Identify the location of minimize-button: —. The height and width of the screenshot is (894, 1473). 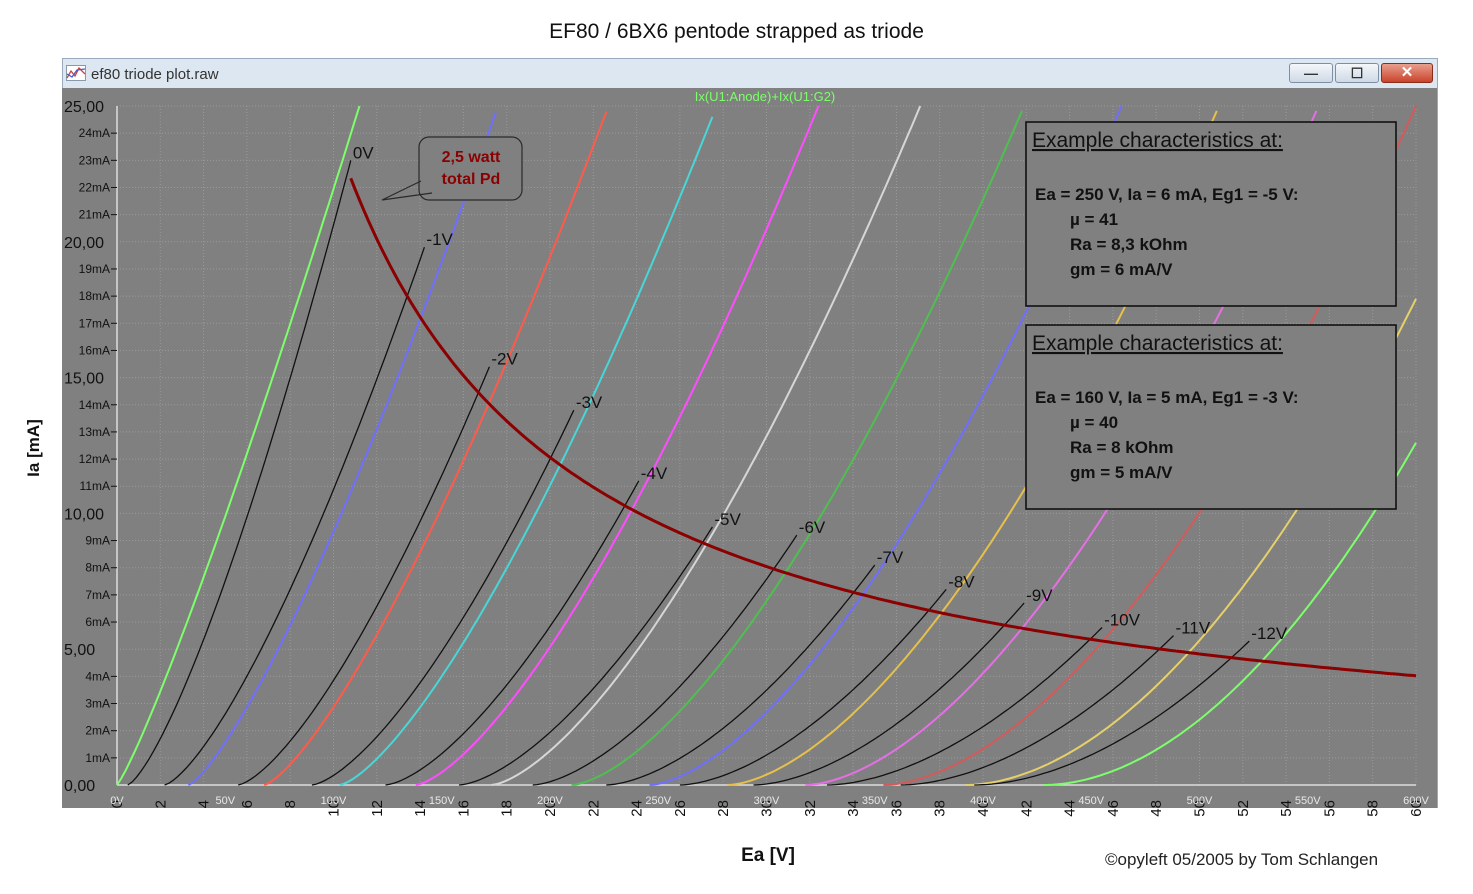
(1311, 73).